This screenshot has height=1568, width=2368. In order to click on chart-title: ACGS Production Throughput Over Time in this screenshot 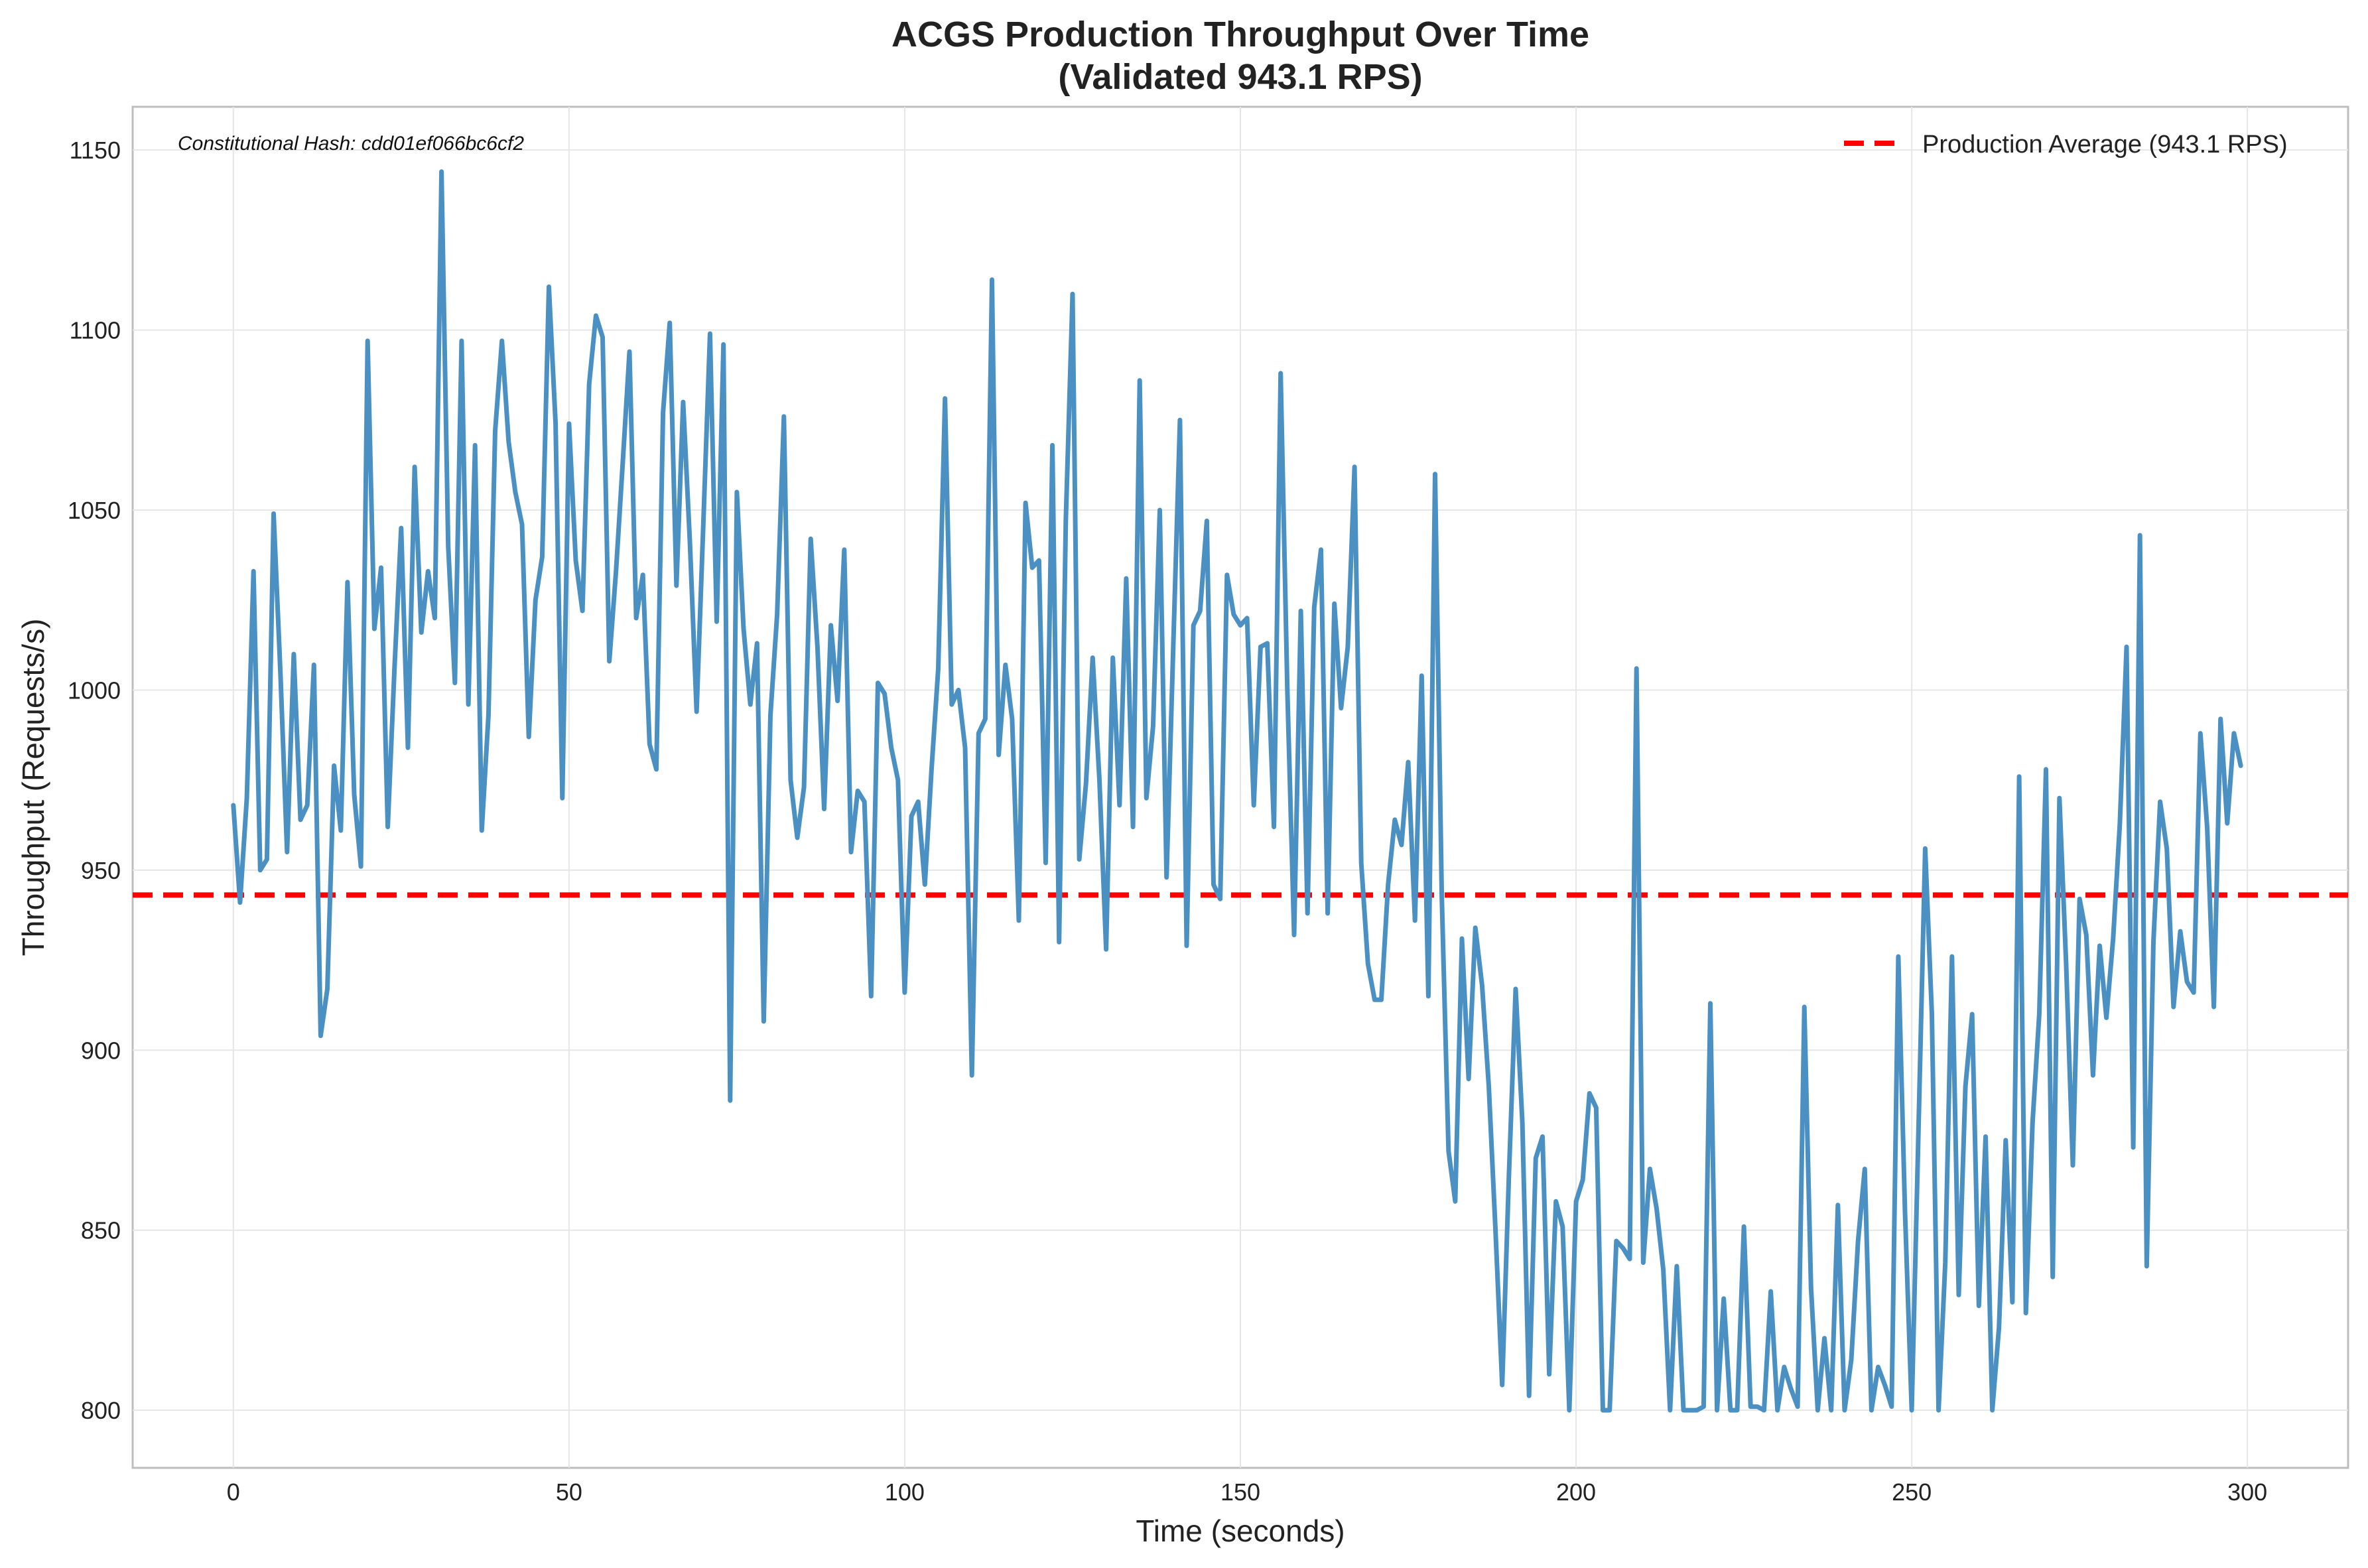, I will do `click(1240, 35)`.